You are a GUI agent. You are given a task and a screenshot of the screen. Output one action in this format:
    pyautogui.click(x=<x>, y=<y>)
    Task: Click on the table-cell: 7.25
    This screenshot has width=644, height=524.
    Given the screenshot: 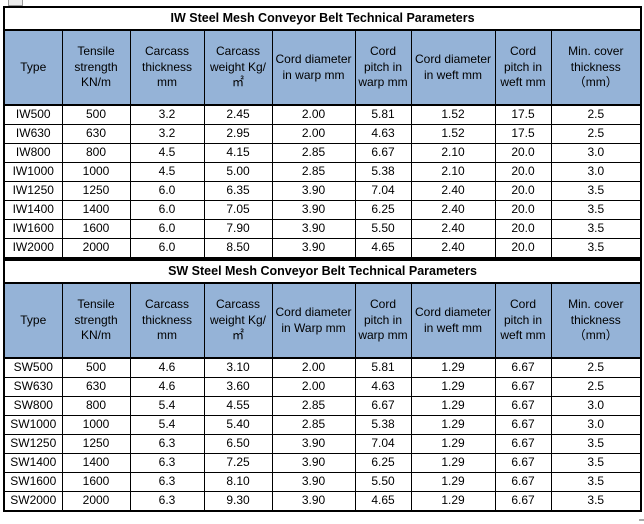 What is the action you would take?
    pyautogui.click(x=238, y=463)
    